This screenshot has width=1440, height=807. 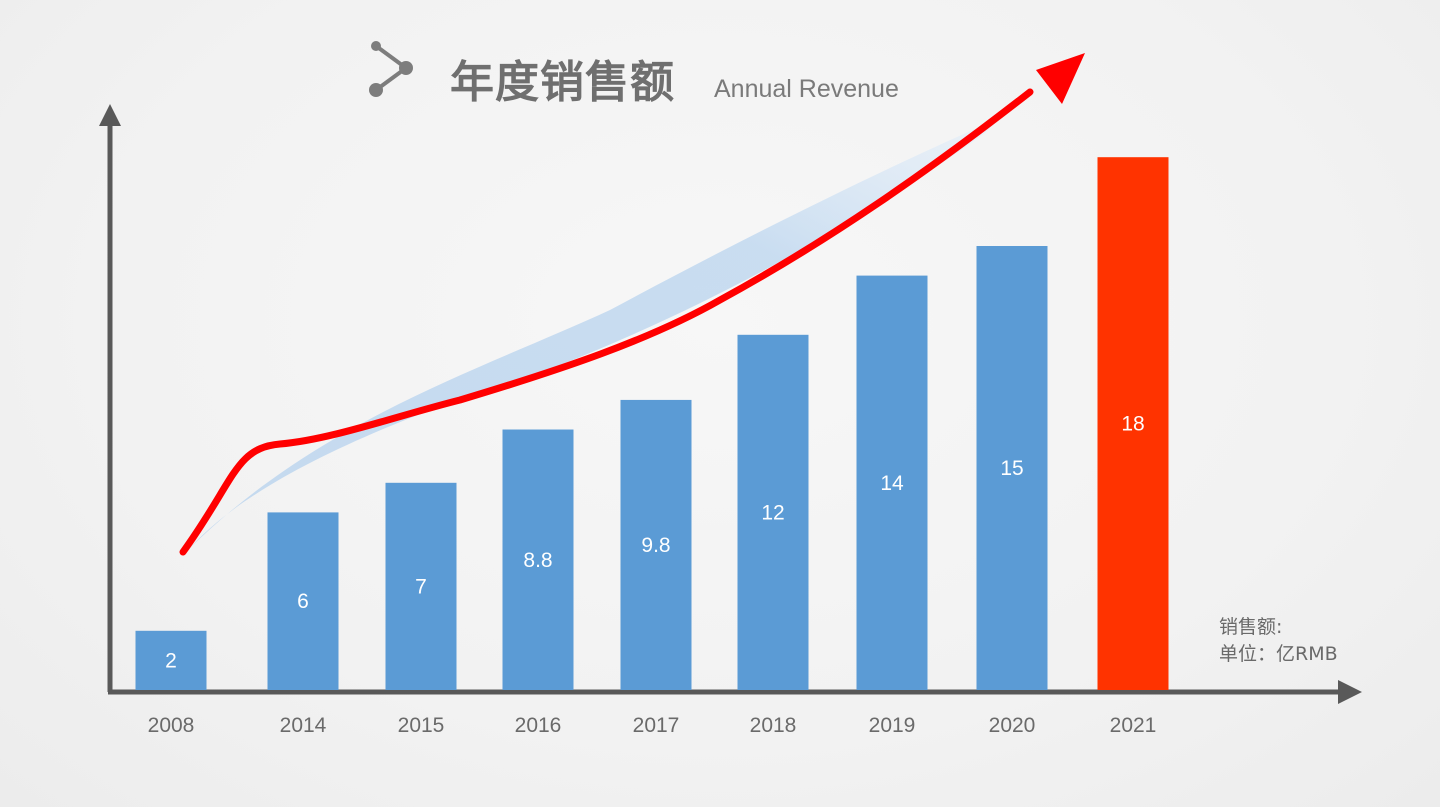 What do you see at coordinates (773, 725) in the screenshot?
I see `x-tick-label-2018: 2018` at bounding box center [773, 725].